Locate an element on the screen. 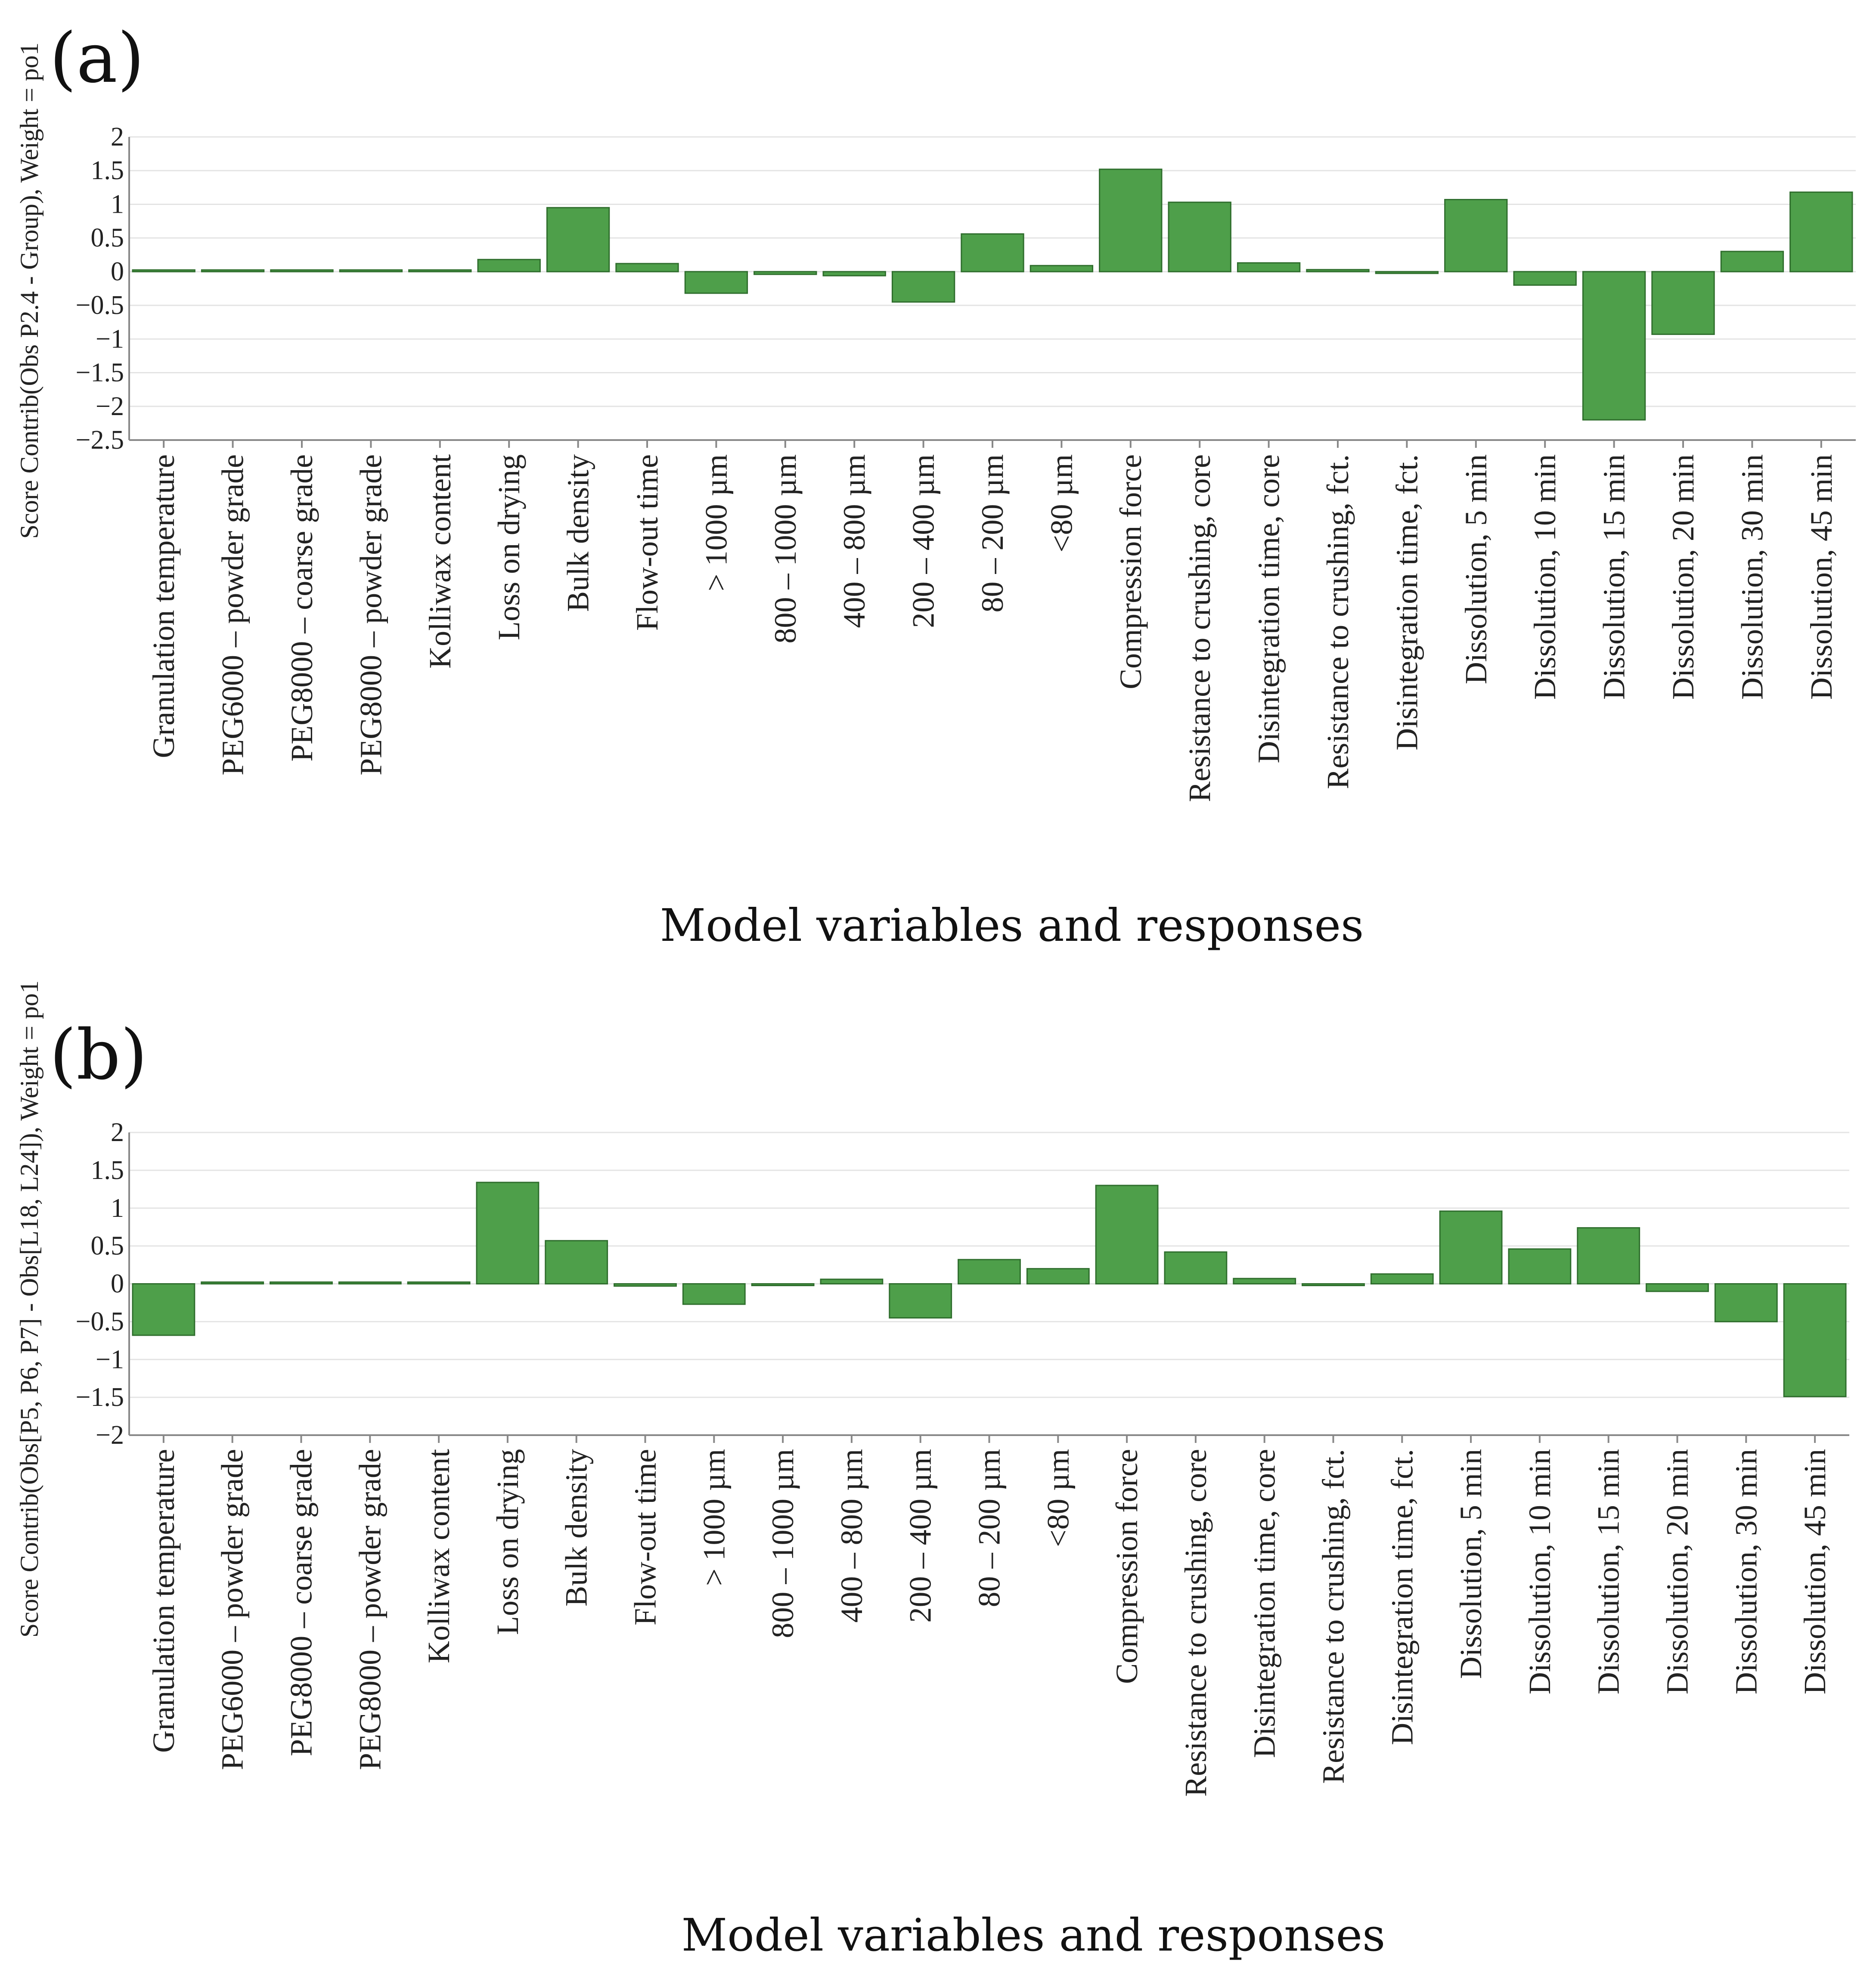 The width and height of the screenshot is (1876, 1979). panel-b-y-tick-label: 0 is located at coordinates (117, 1284).